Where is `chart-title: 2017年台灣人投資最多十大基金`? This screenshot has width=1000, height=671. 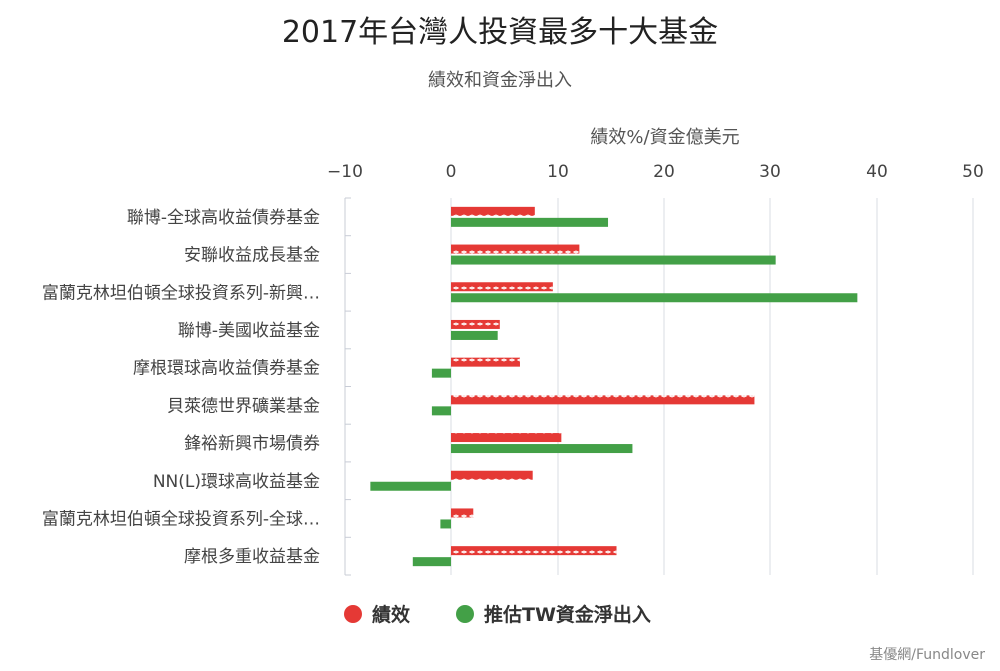
chart-title: 2017年台灣人投資最多十大基金 is located at coordinates (500, 32).